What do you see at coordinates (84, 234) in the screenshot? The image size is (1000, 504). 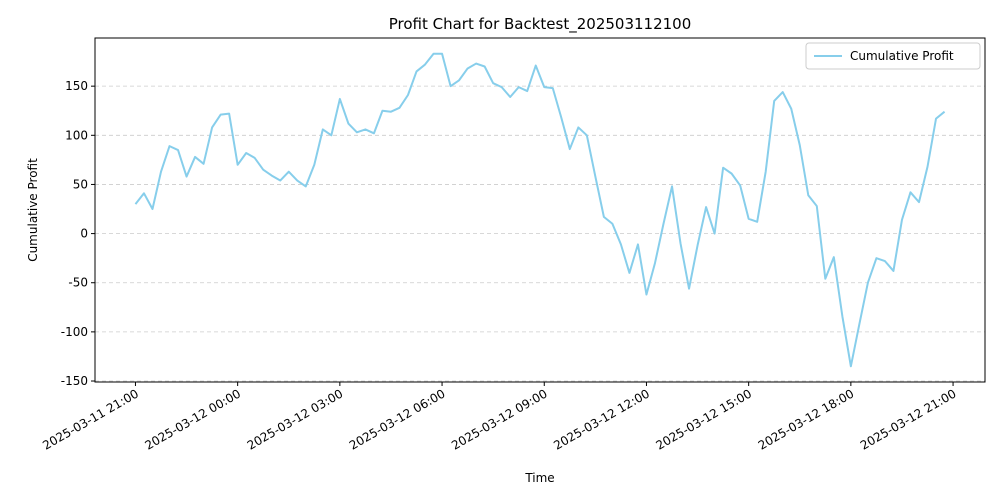 I see `y-tick-label: 0` at bounding box center [84, 234].